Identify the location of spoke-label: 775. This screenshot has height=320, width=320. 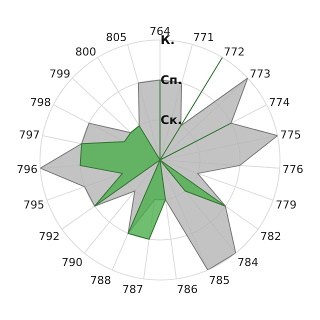
(291, 135).